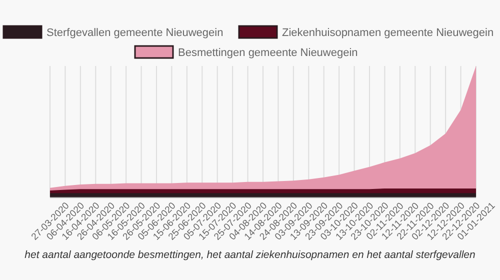 The height and width of the screenshot is (280, 500). Describe the element at coordinates (135, 33) in the screenshot. I see `legend-label: Sterfgevallen gemeente Nieuwegein` at that location.